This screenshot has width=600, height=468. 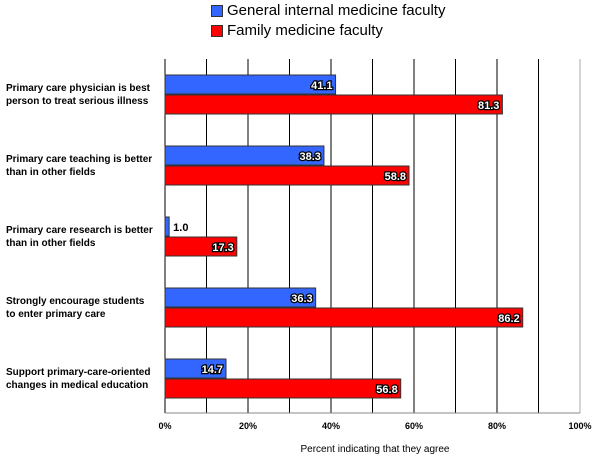 I want to click on data-label: 81.3, so click(x=488, y=106).